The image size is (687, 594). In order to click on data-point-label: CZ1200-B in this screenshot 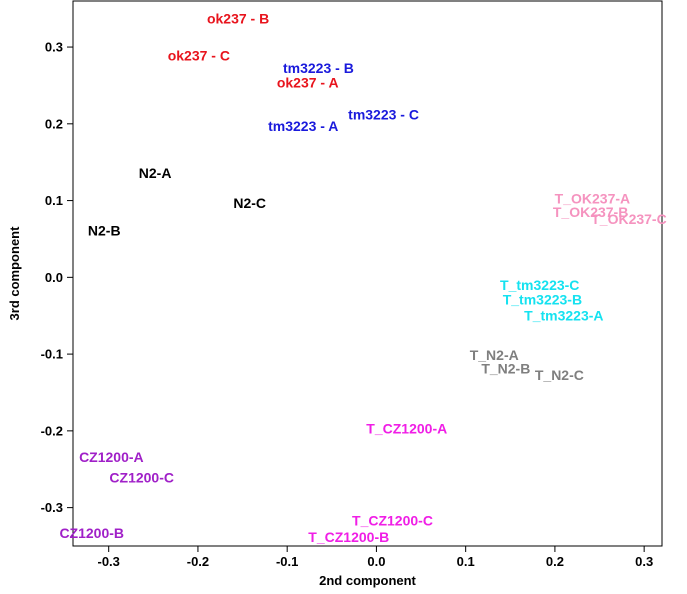, I will do `click(91, 533)`.